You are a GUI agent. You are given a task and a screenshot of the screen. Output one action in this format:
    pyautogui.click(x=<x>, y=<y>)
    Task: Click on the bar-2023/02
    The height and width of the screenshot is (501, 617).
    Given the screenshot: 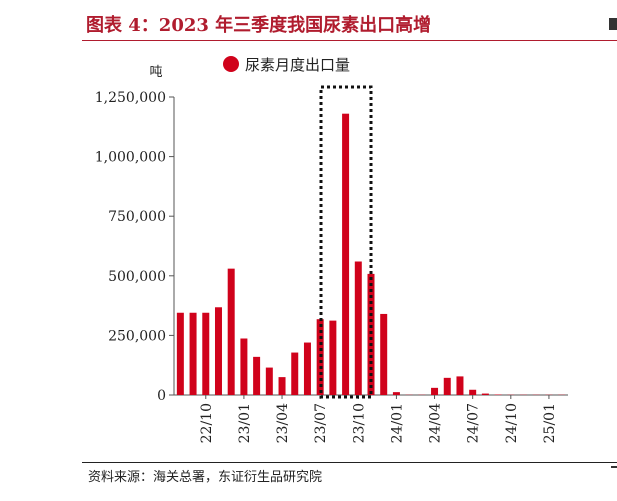 What is the action you would take?
    pyautogui.click(x=257, y=375)
    